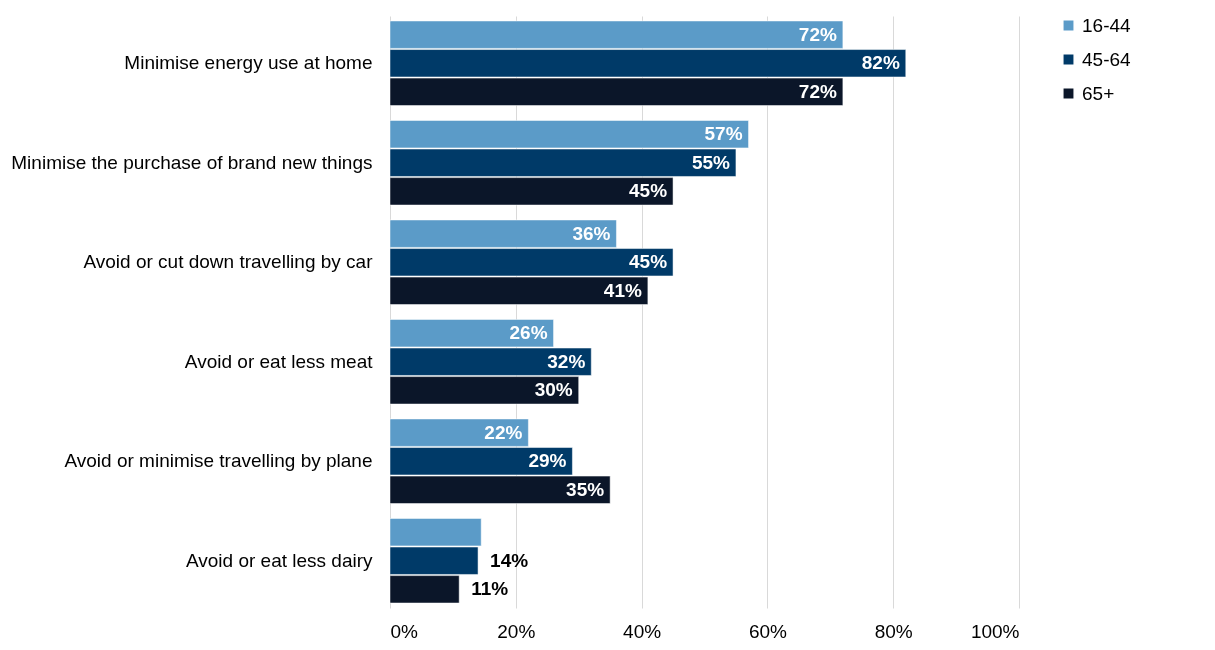 This screenshot has width=1215, height=650. I want to click on data-label: 26%, so click(528, 333).